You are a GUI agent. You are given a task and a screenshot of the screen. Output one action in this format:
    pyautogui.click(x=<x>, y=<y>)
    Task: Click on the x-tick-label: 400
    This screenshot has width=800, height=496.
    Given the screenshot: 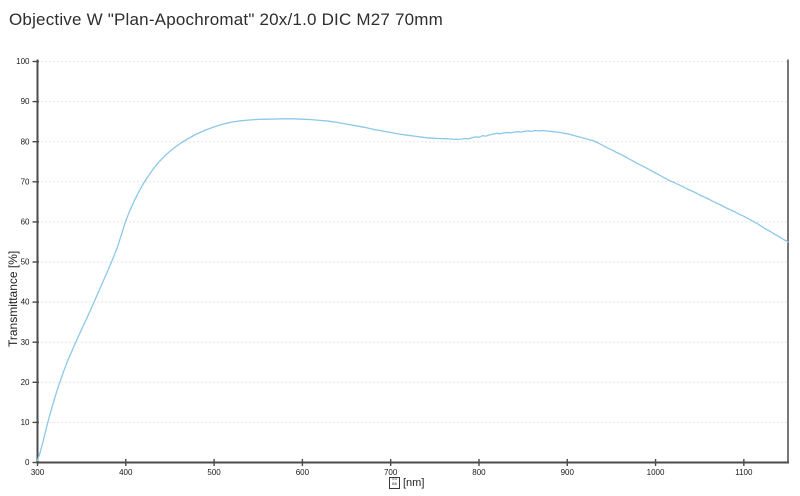 What is the action you would take?
    pyautogui.click(x=126, y=472)
    